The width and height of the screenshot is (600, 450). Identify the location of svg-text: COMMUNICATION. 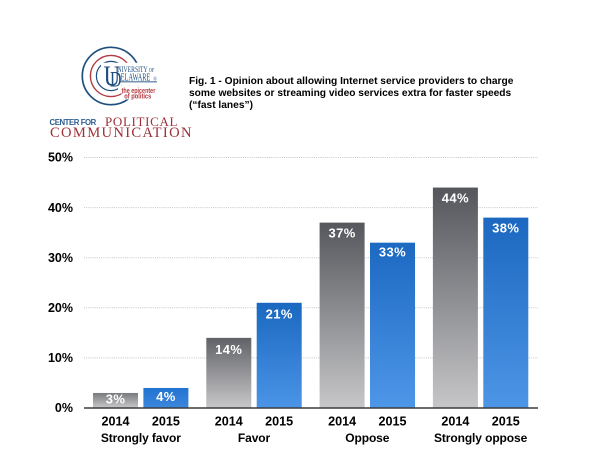
(121, 133).